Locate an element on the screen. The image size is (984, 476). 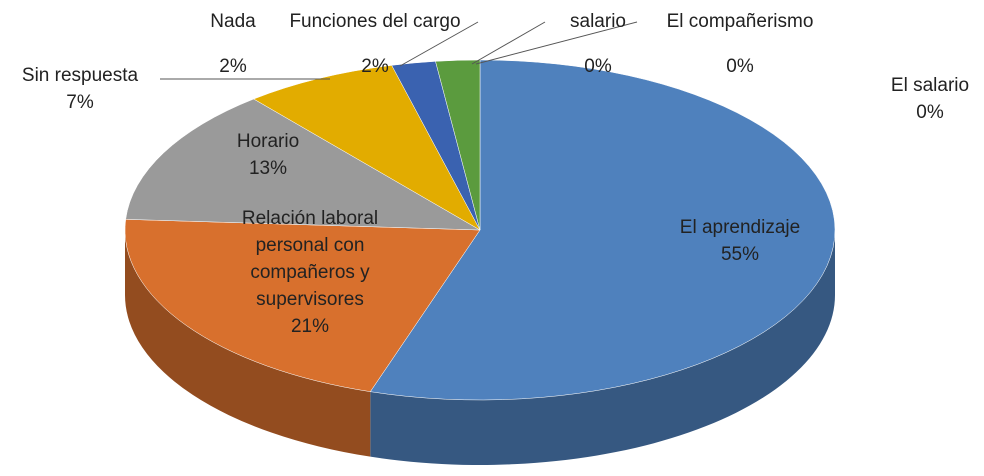
category-label: Nada is located at coordinates (233, 21).